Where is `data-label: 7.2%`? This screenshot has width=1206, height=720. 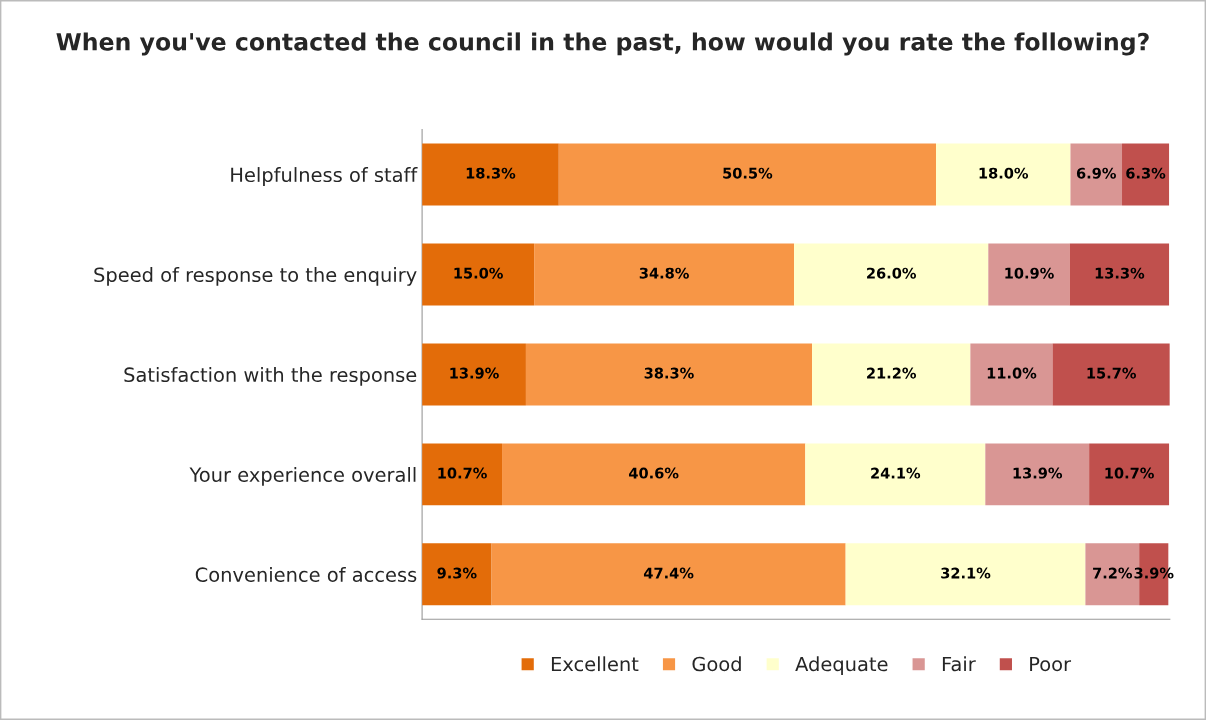
data-label: 7.2% is located at coordinates (1113, 573).